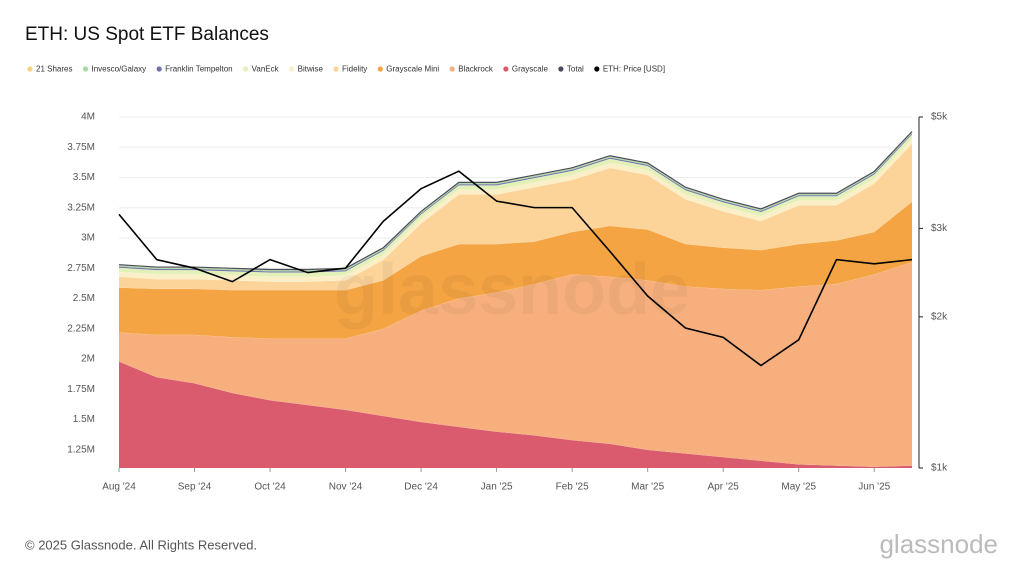 This screenshot has height=576, width=1024. What do you see at coordinates (634, 69) in the screenshot?
I see `legend-label: ETH: Price [USD]` at bounding box center [634, 69].